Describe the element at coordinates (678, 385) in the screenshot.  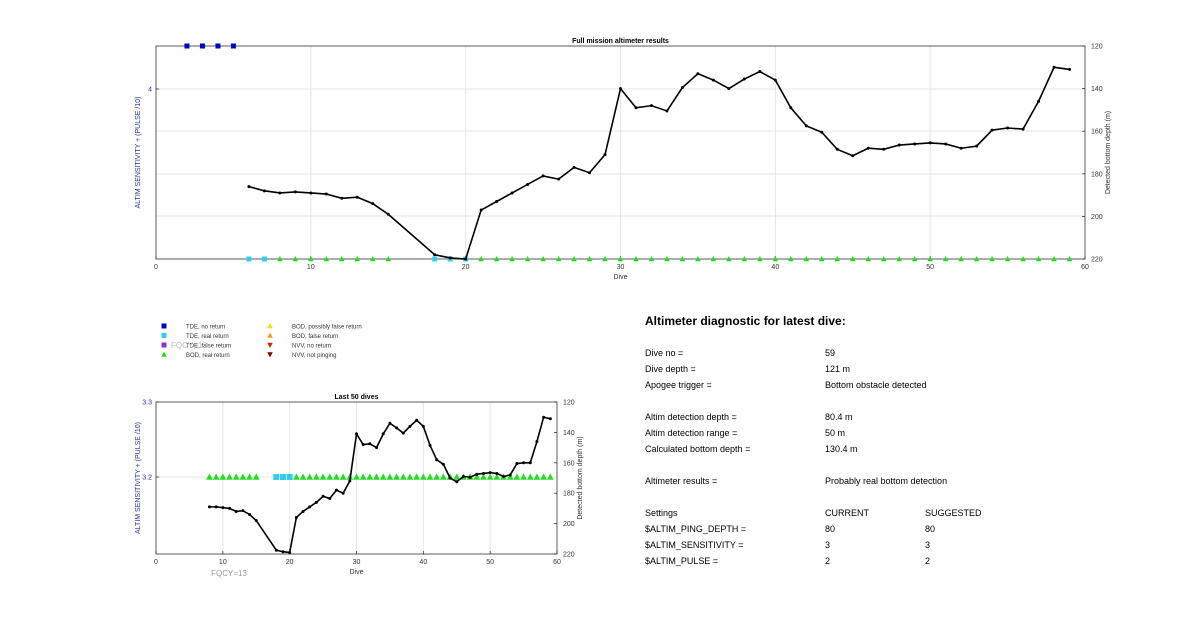
I see `apogee-label: Apogee trigger =` at that location.